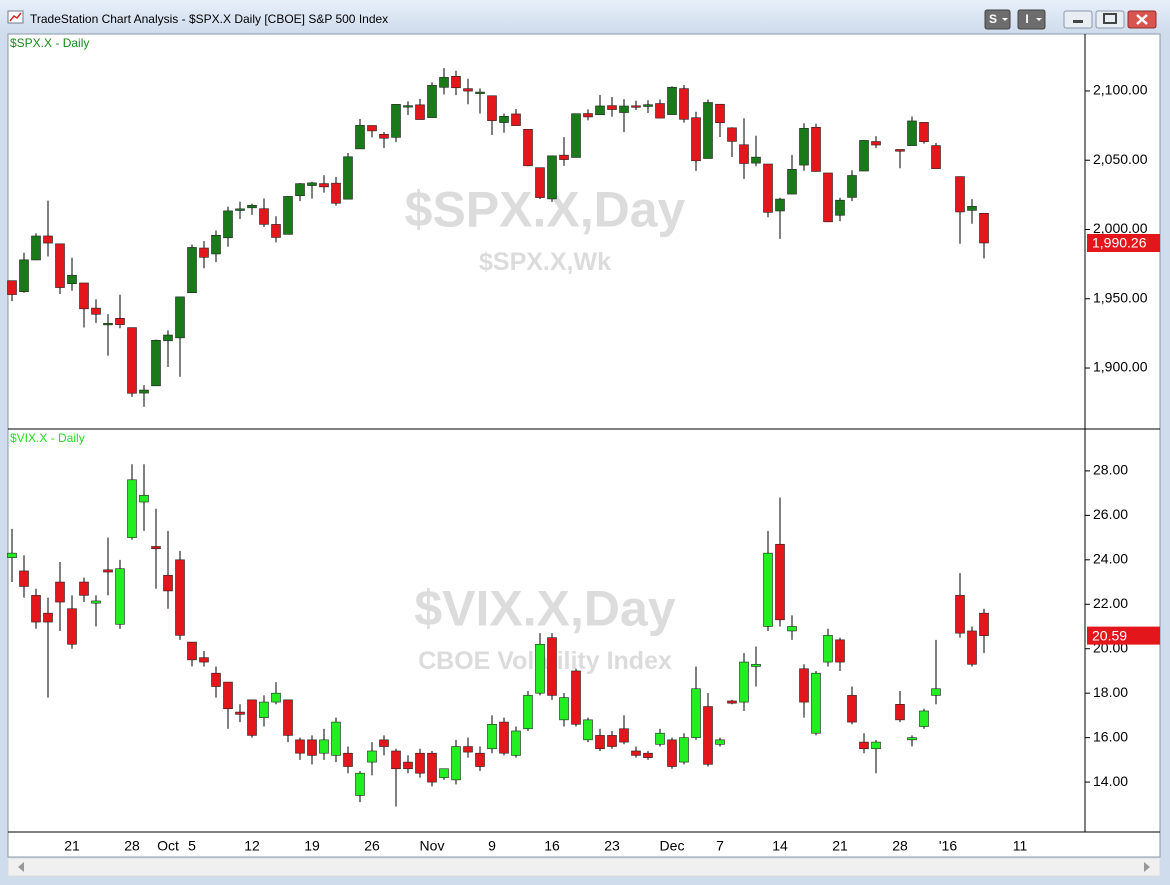 The image size is (1170, 885). I want to click on x-tick-label: 9, so click(492, 846).